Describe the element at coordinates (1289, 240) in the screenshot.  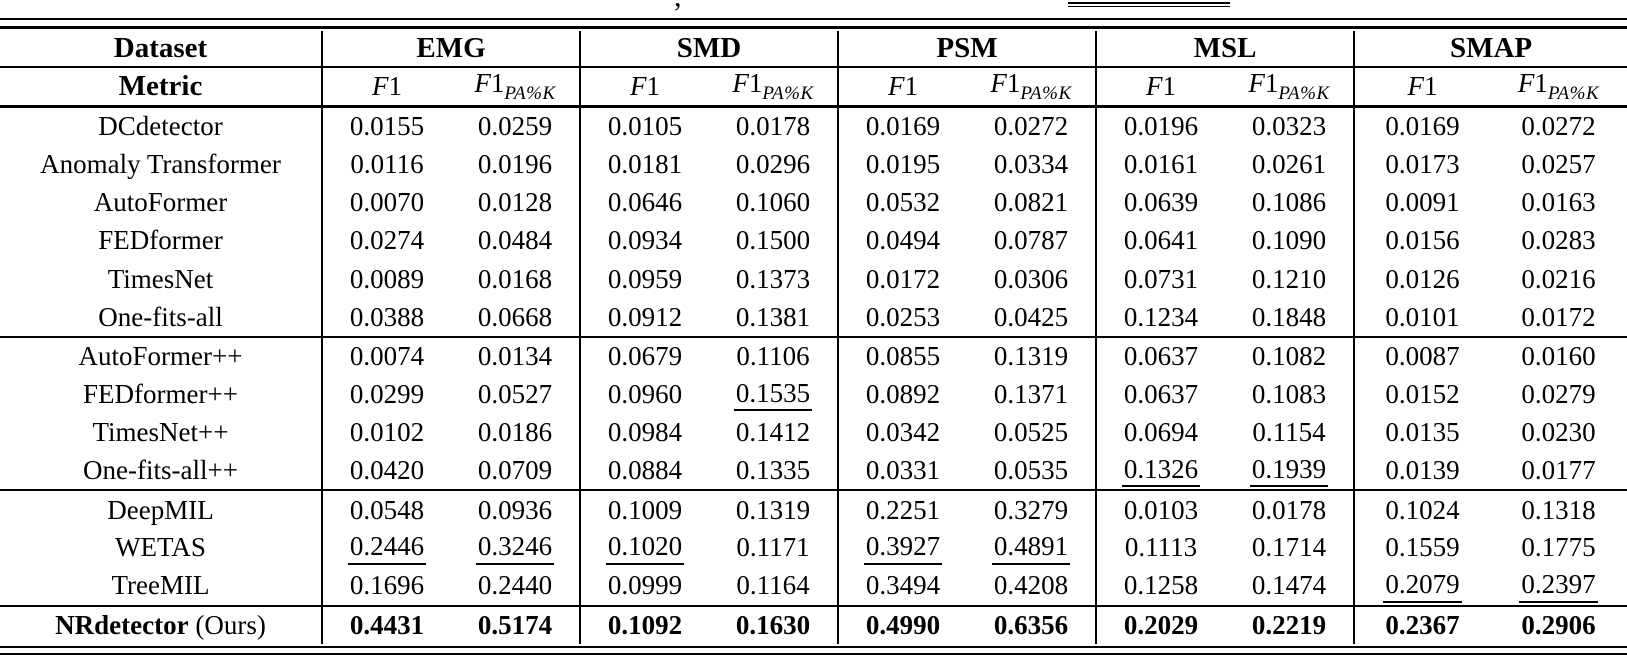
I see `value-cell: 0.1090` at that location.